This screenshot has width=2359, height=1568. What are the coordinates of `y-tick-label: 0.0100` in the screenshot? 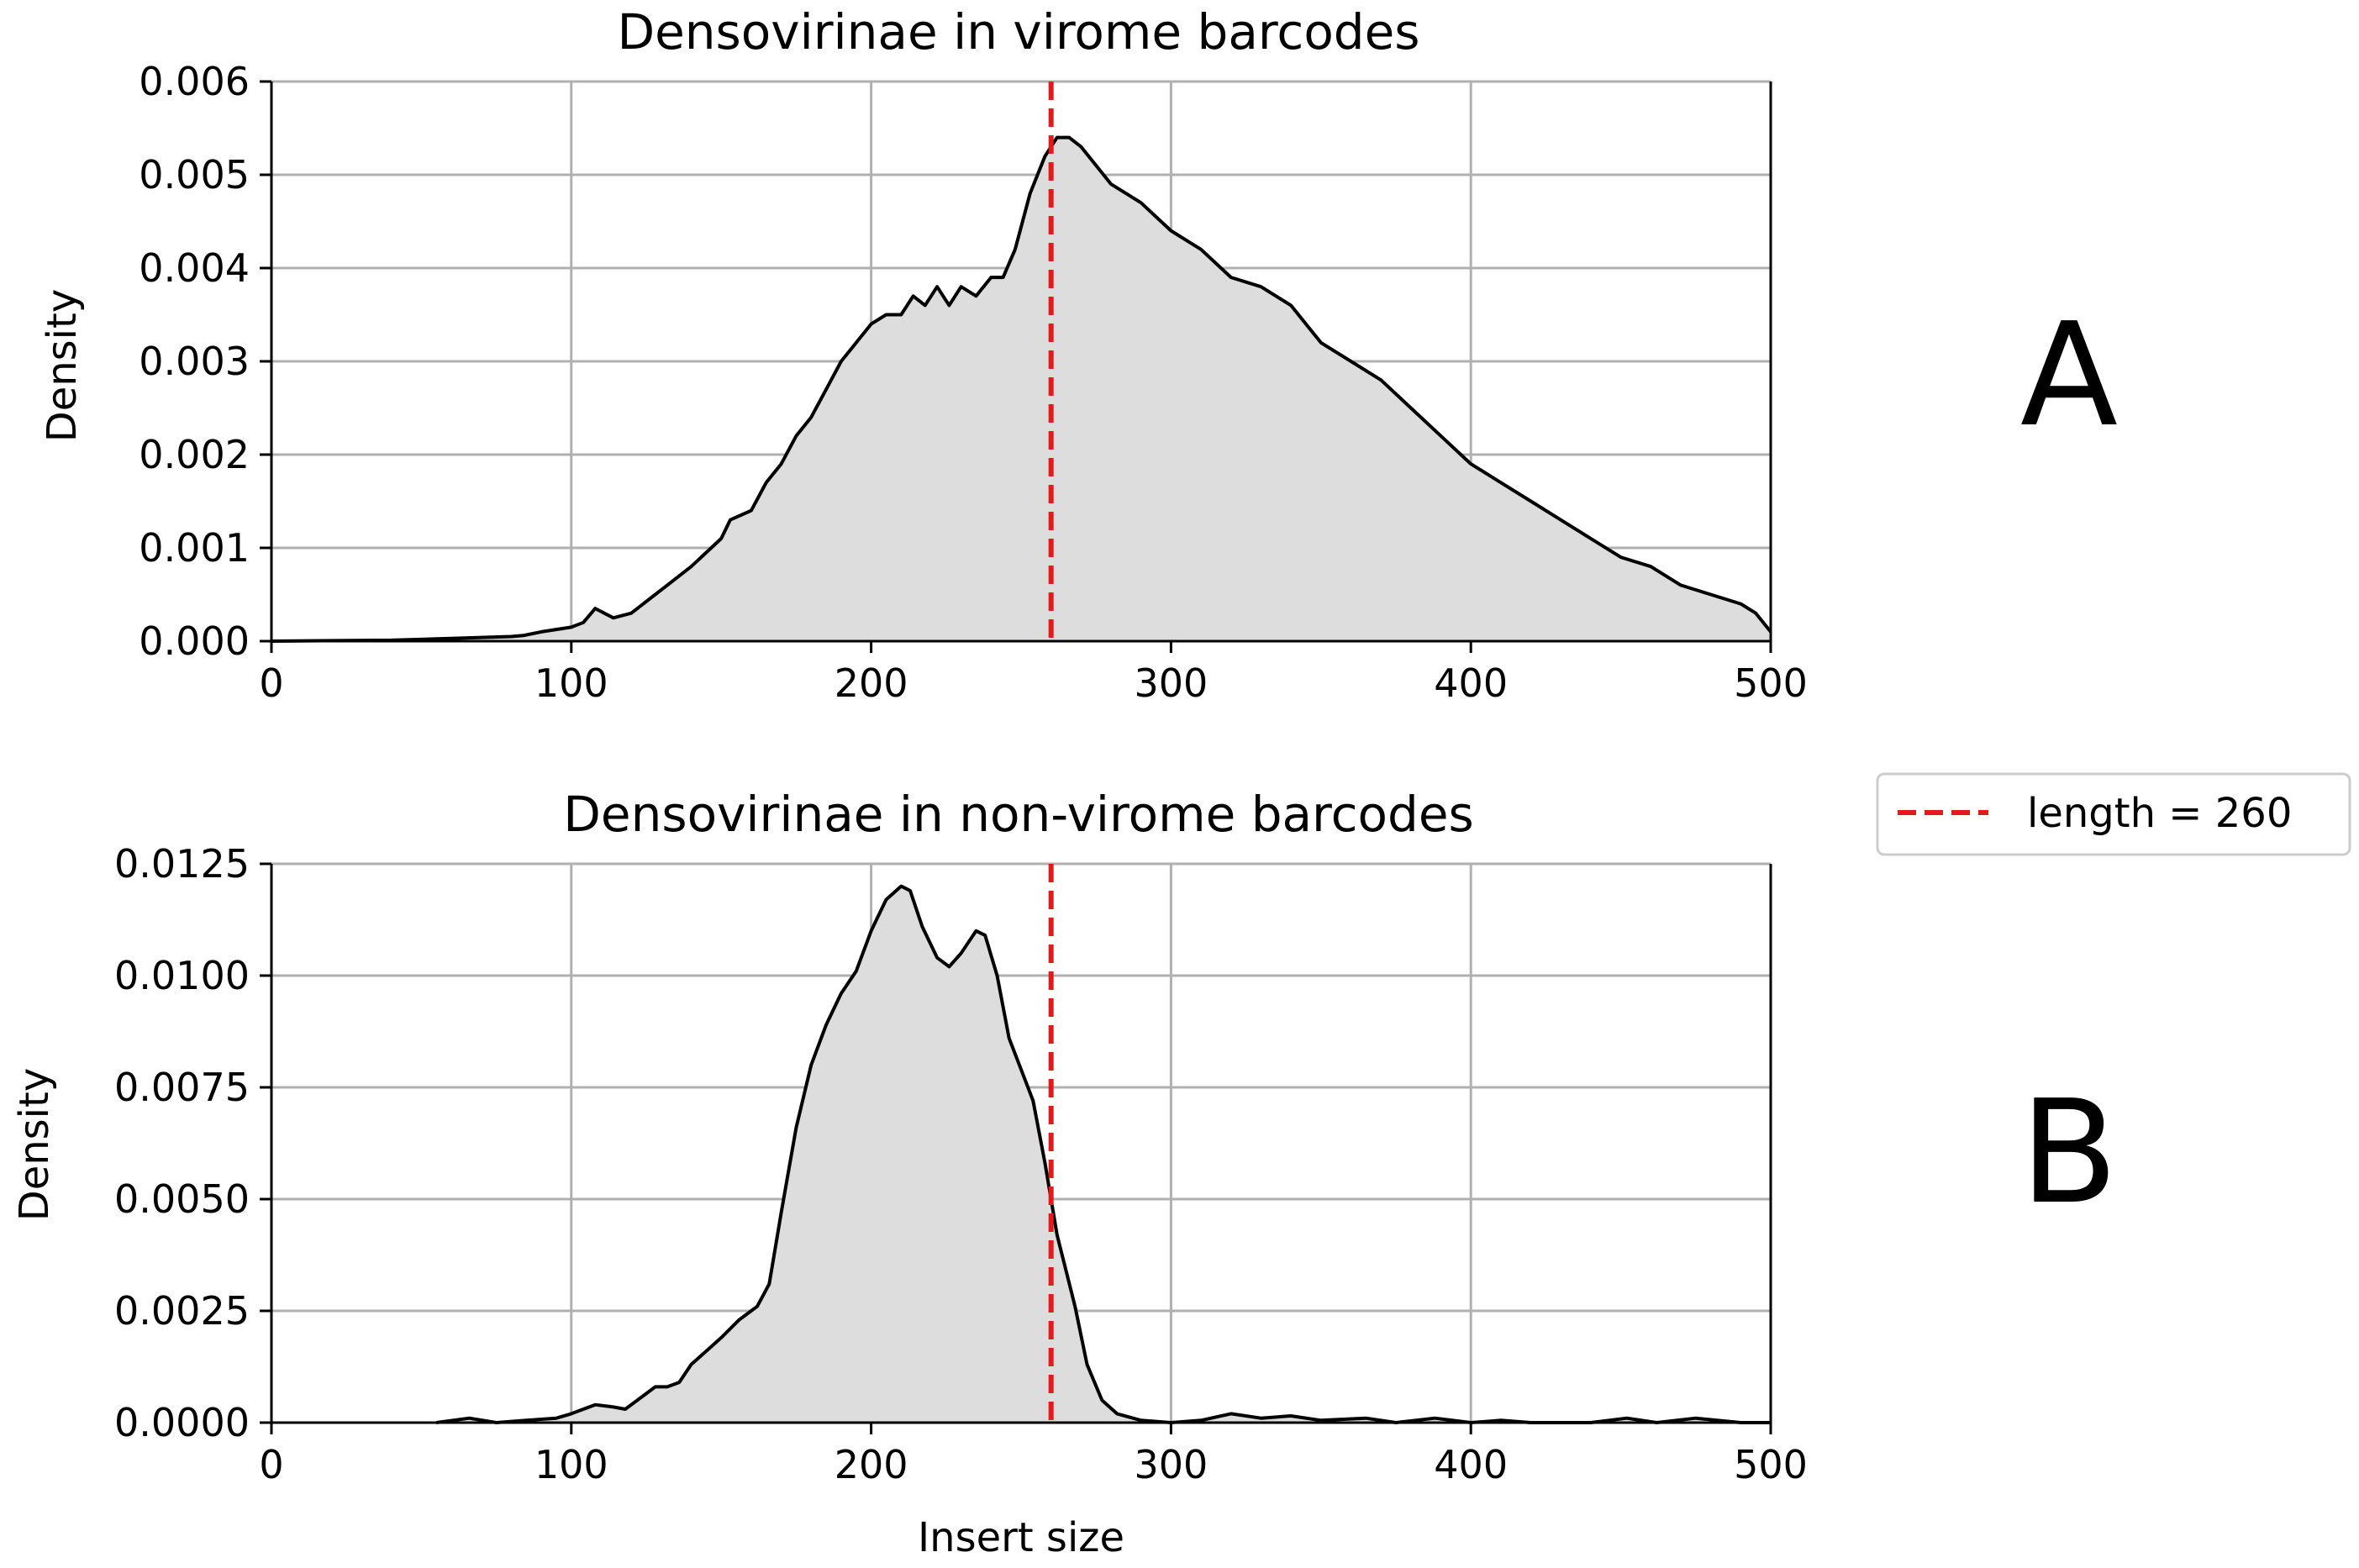 It's located at (182, 976).